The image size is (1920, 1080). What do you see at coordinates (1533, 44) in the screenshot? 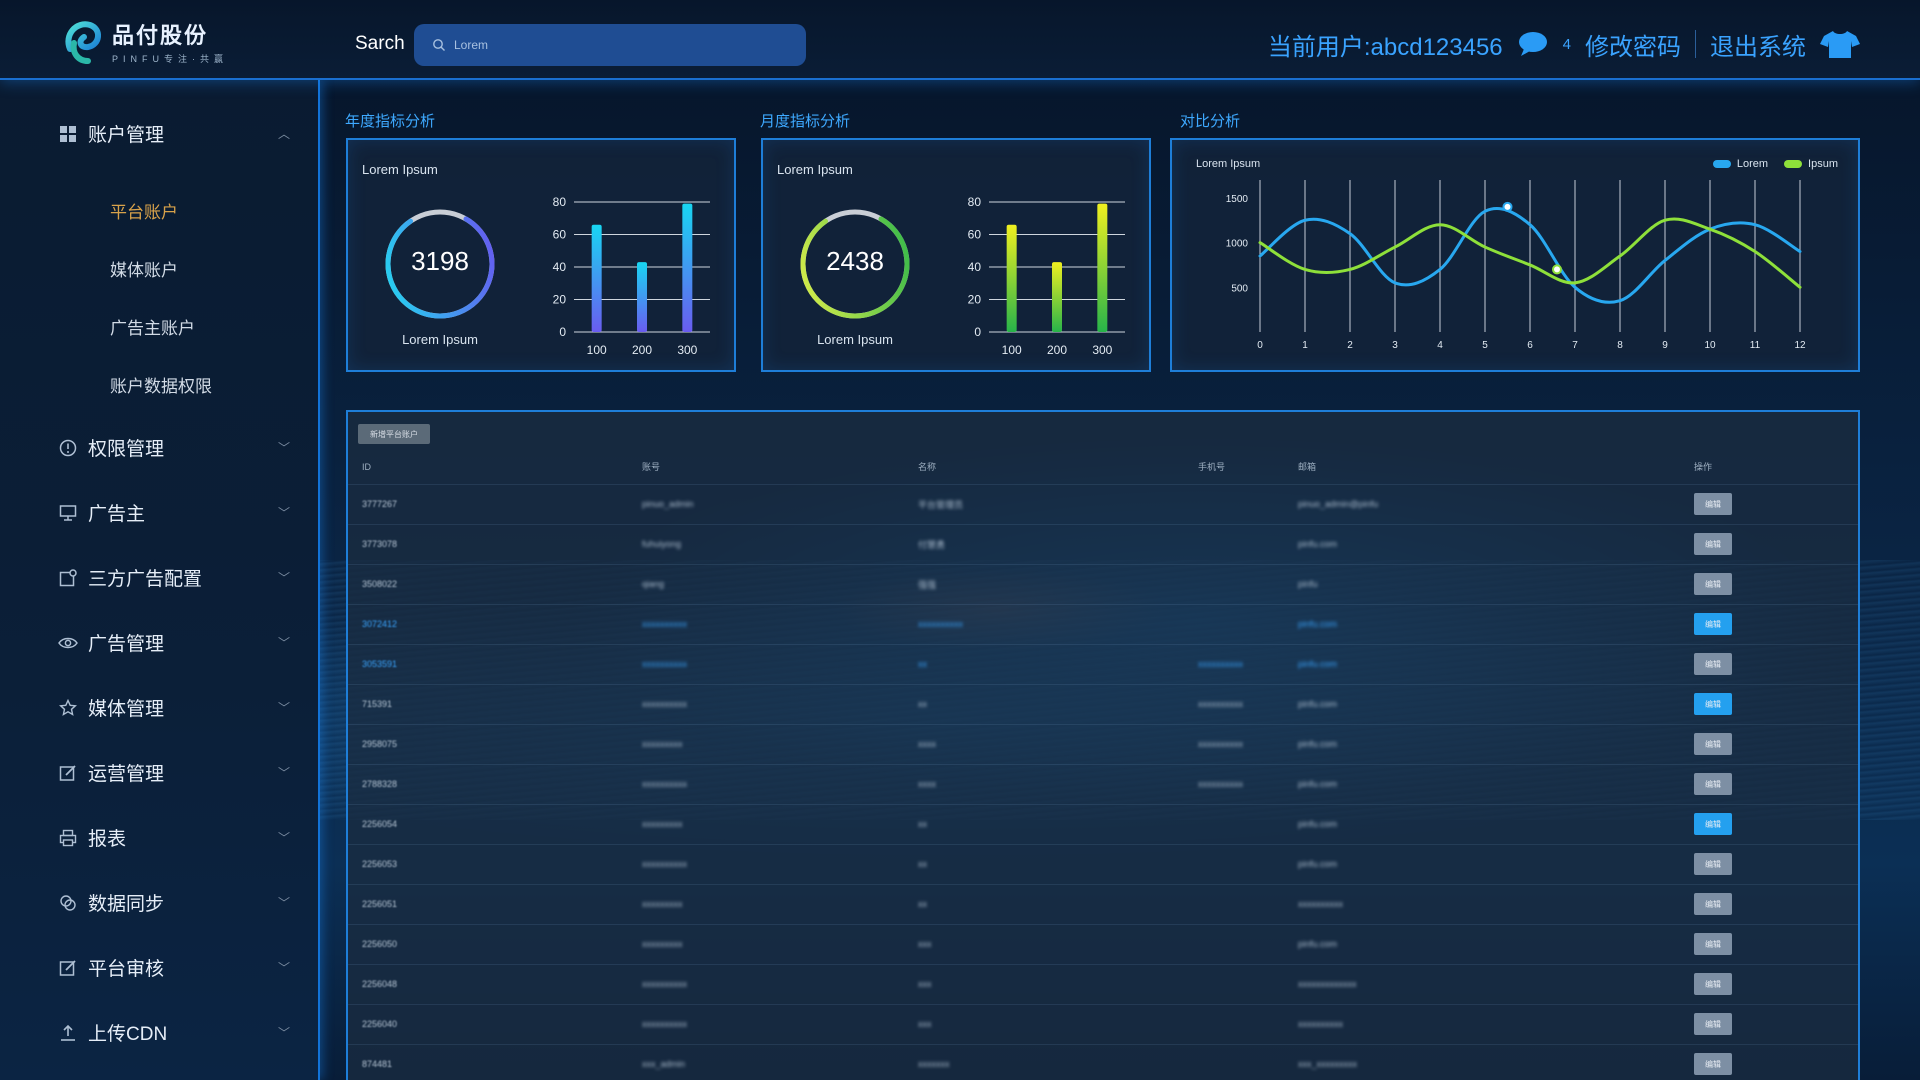
I see `message-icon` at bounding box center [1533, 44].